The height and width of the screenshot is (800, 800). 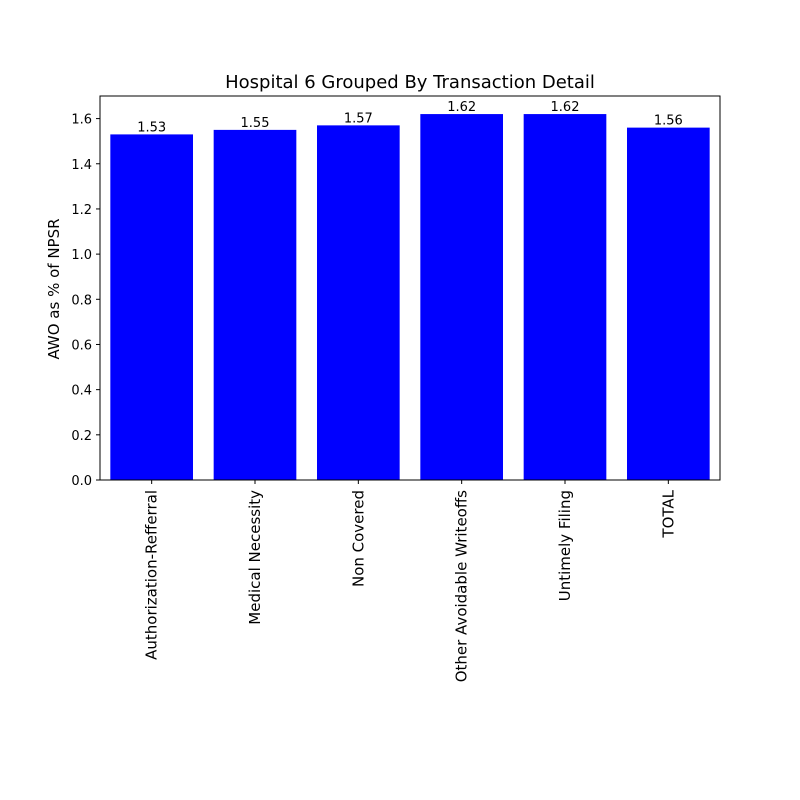 What do you see at coordinates (668, 513) in the screenshot?
I see `x-tick-label-5: TOTAL` at bounding box center [668, 513].